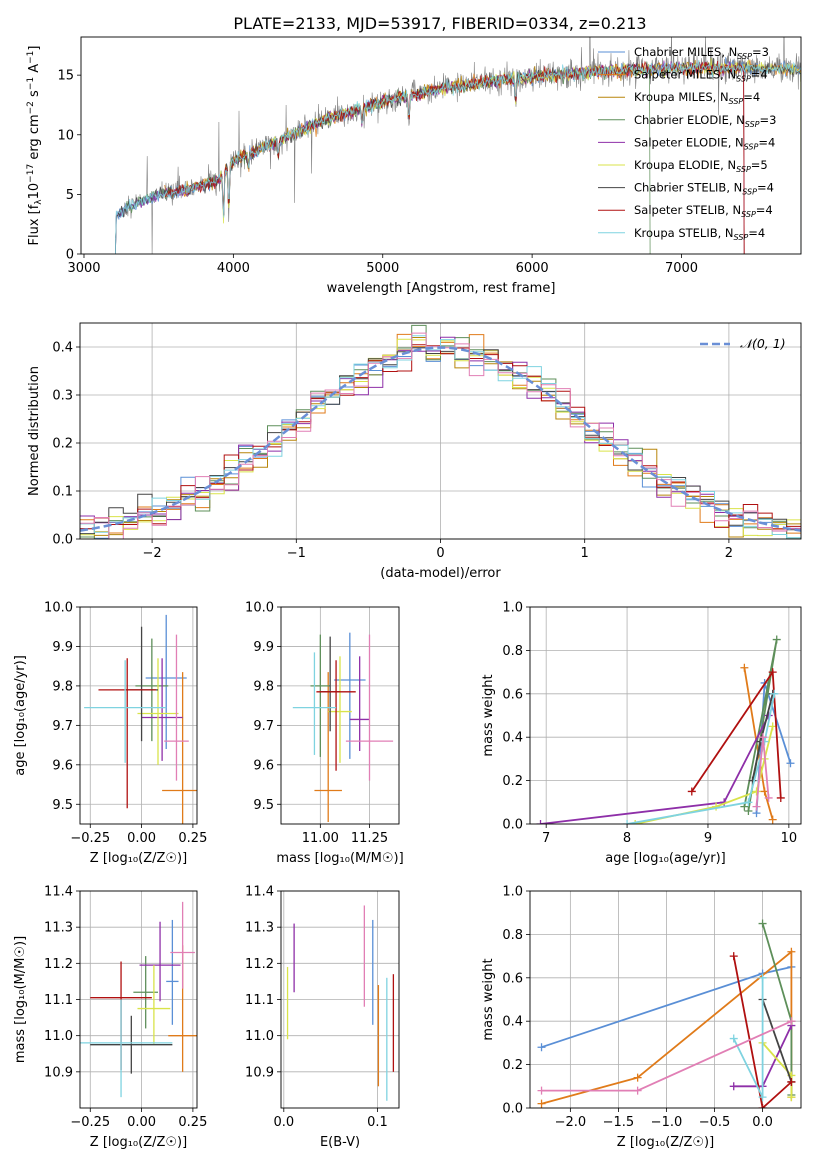 The image size is (819, 1170). Describe the element at coordinates (440, 553) in the screenshot. I see `x-tick-label: 0` at that location.